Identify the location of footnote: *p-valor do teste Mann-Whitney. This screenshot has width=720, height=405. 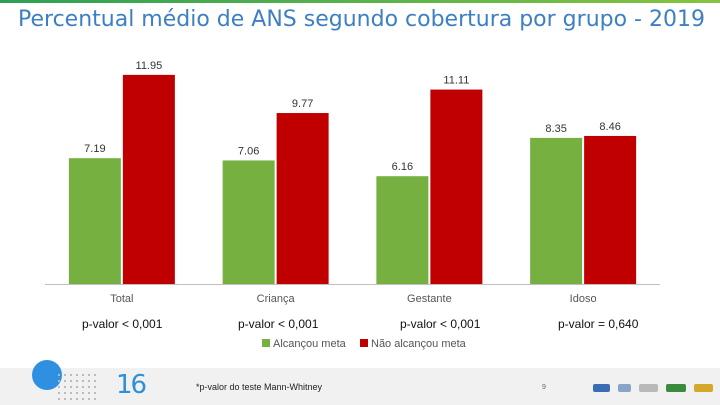
(259, 387).